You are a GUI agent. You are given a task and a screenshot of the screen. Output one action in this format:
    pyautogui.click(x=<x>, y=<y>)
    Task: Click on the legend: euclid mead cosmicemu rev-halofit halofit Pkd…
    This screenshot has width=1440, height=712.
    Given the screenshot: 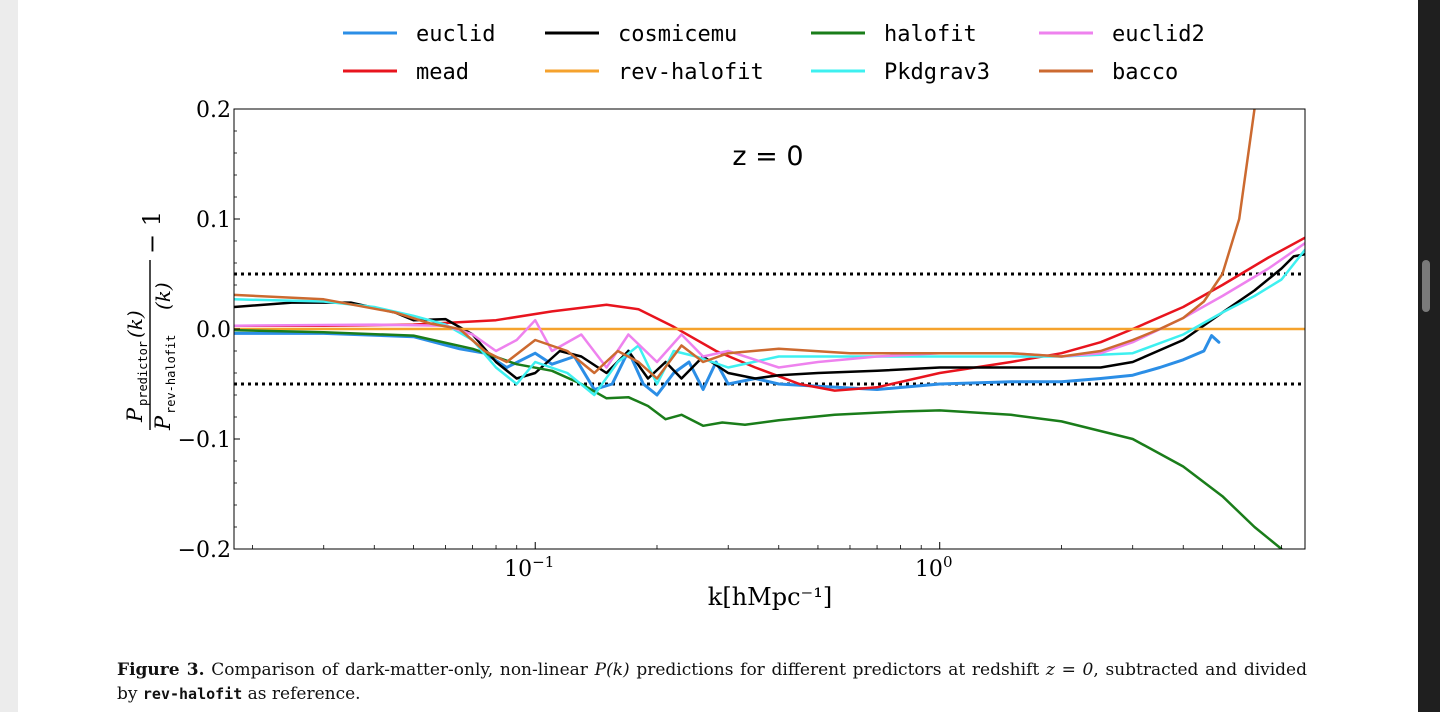 What is the action you would take?
    pyautogui.click(x=774, y=53)
    